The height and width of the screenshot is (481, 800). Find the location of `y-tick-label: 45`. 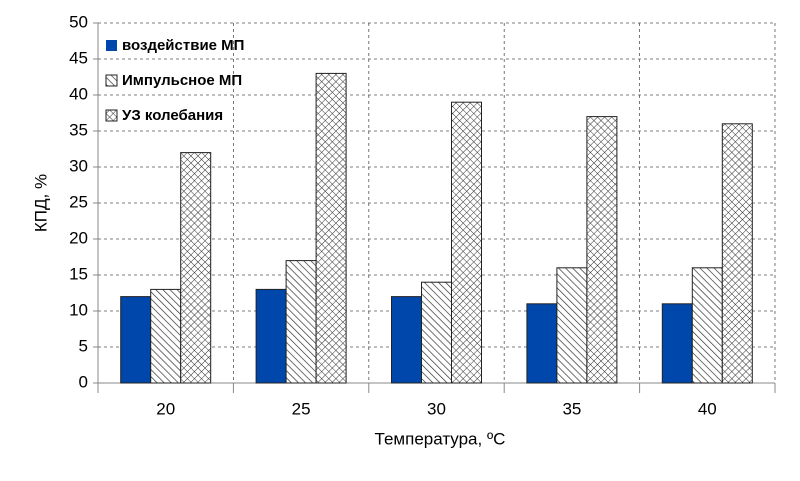

y-tick-label: 45 is located at coordinates (78, 57).